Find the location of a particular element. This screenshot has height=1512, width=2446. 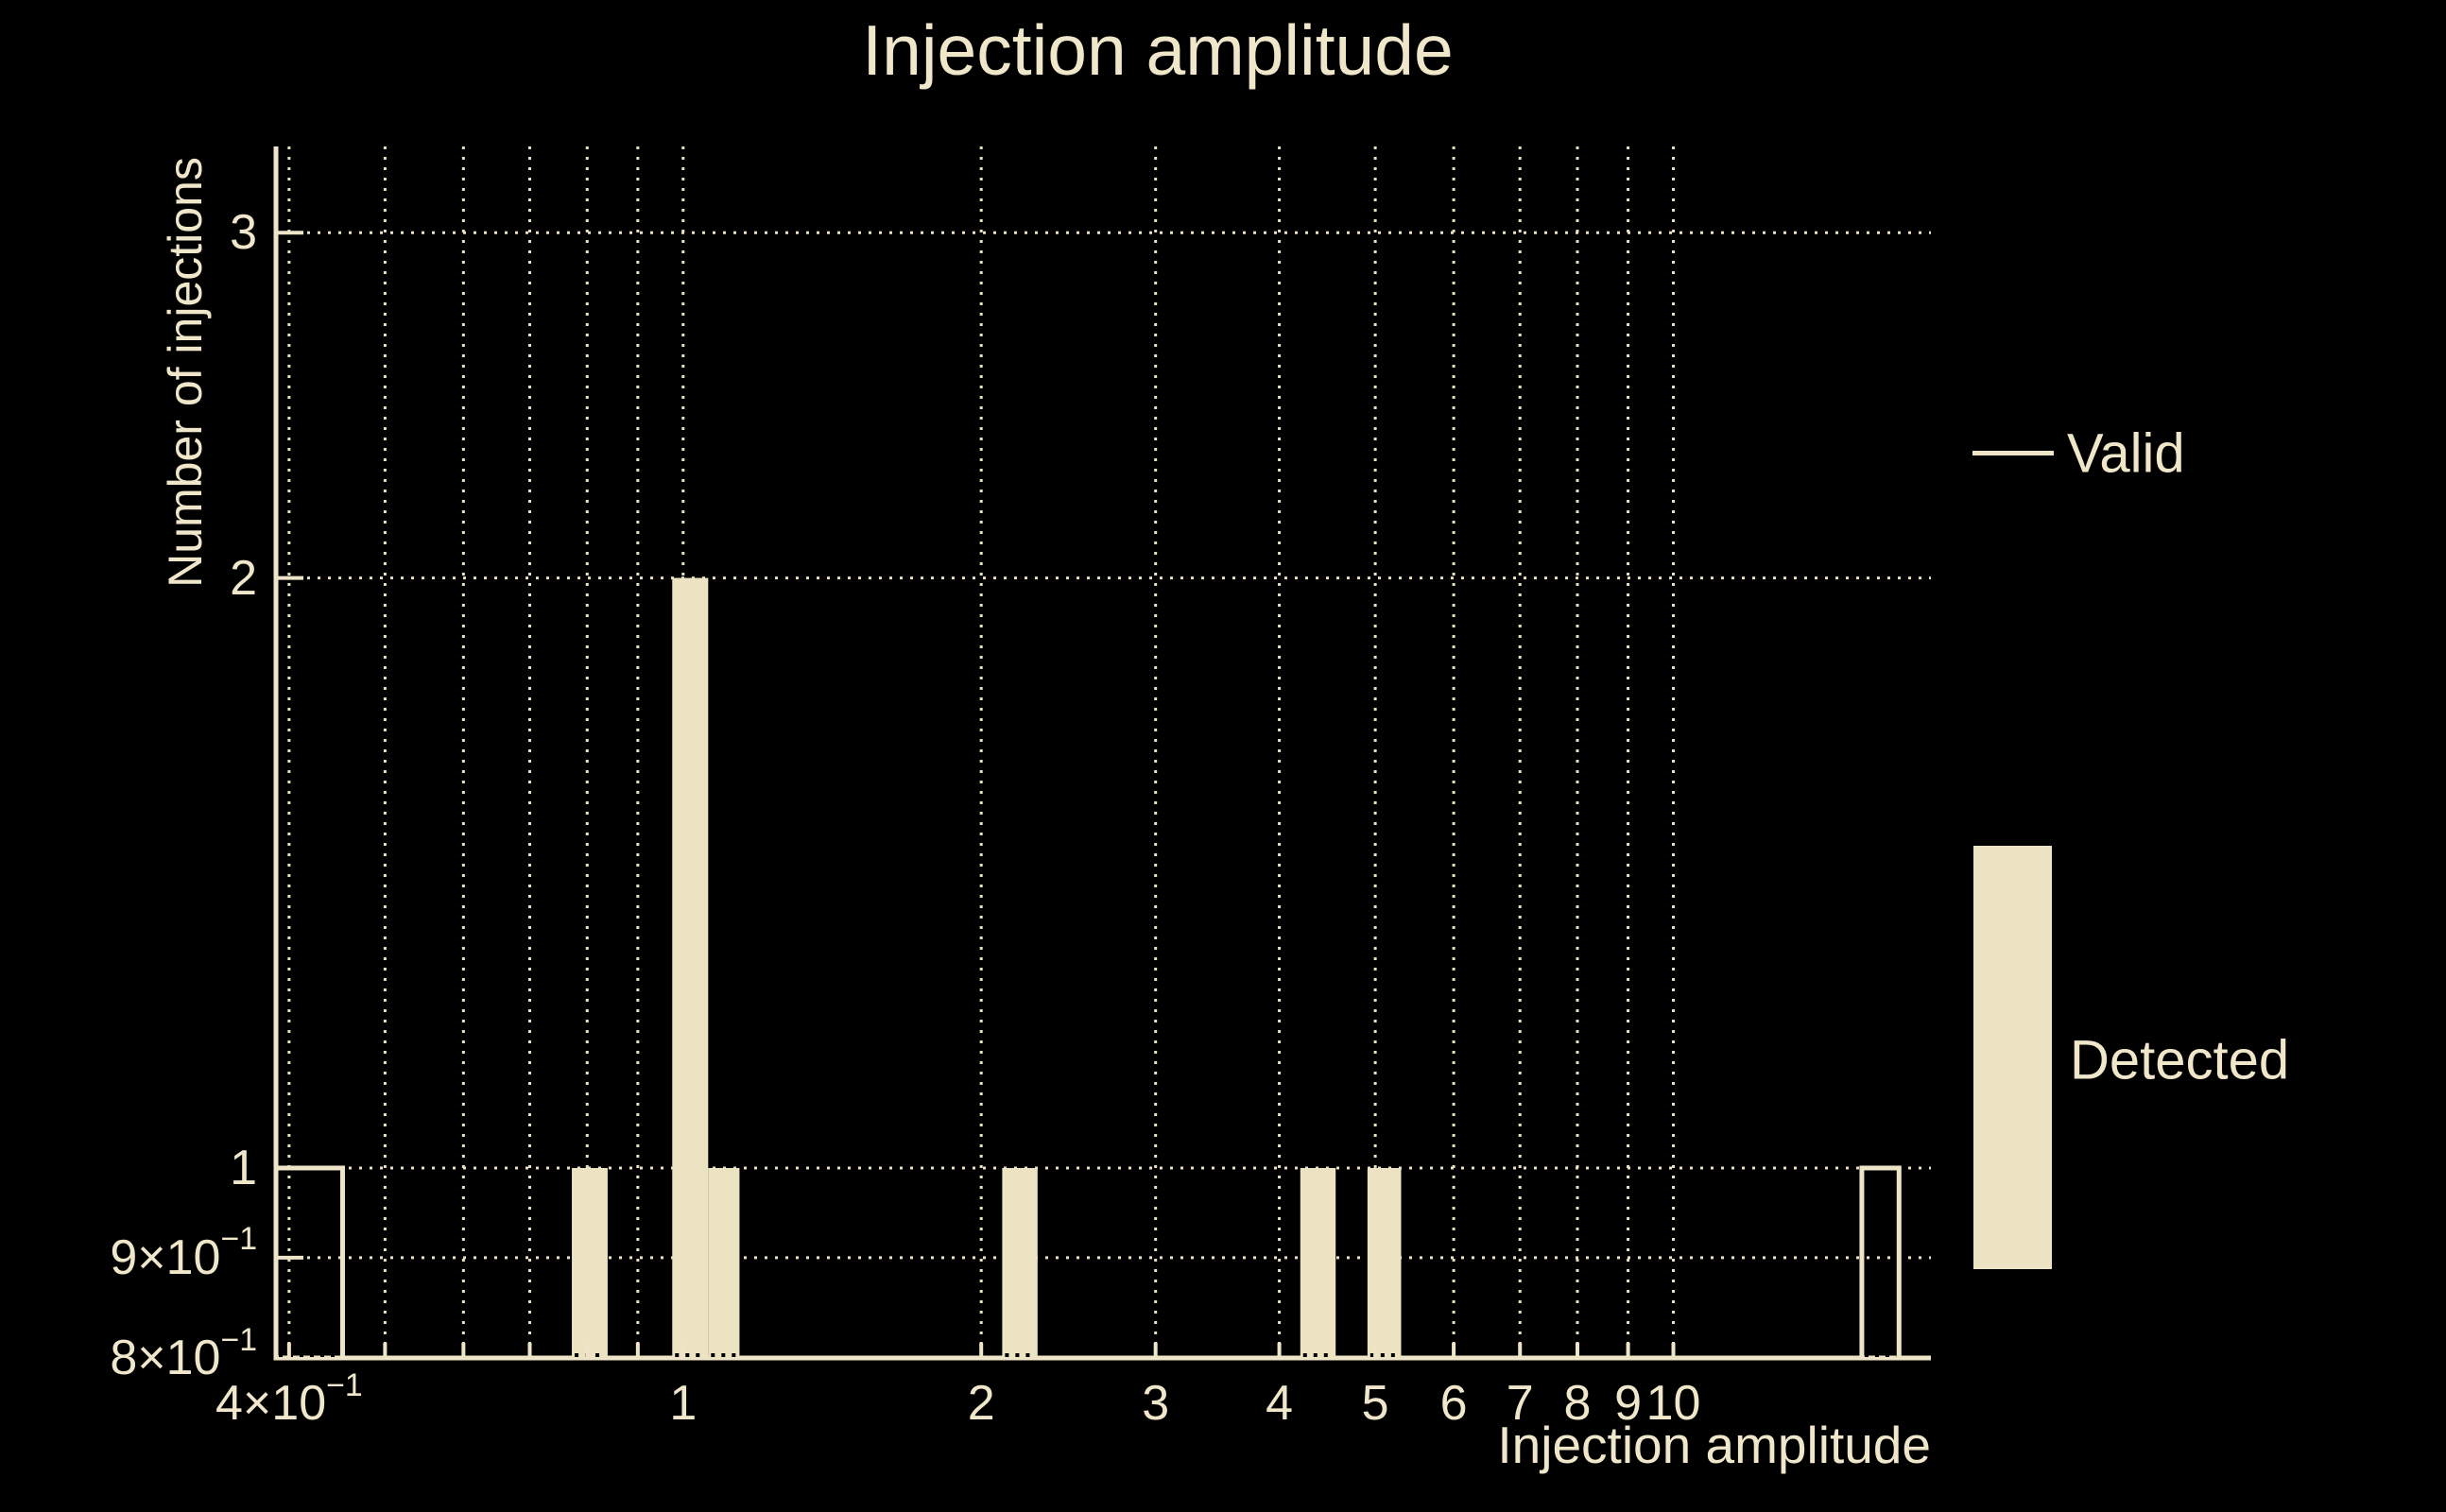

x-axis-label: Injection amplitude is located at coordinates (1714, 1445).